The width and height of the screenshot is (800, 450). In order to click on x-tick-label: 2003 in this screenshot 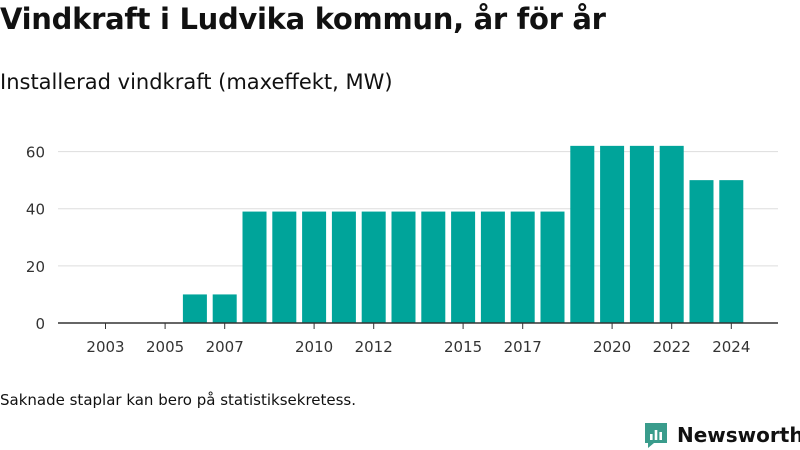, I will do `click(105, 347)`.